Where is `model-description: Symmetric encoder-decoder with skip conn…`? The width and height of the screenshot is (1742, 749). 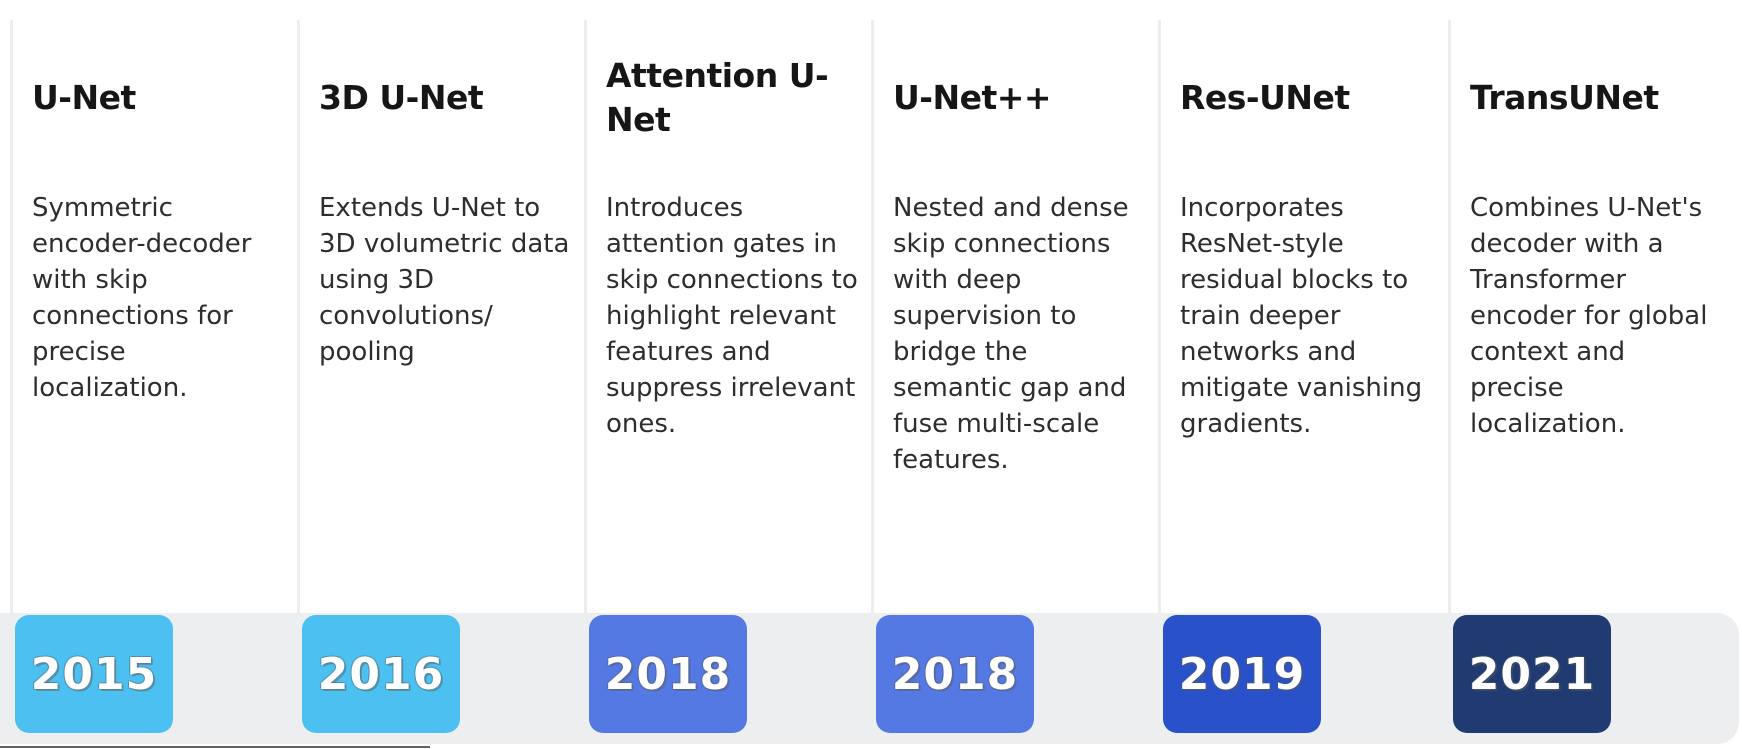 model-description: Symmetric encoder-decoder with skip conn… is located at coordinates (142, 298).